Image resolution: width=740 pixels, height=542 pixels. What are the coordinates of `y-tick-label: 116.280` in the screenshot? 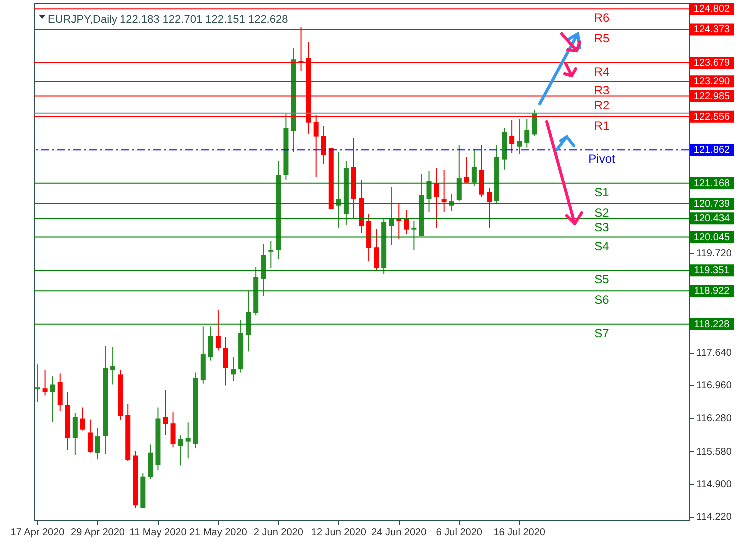 It's located at (714, 418).